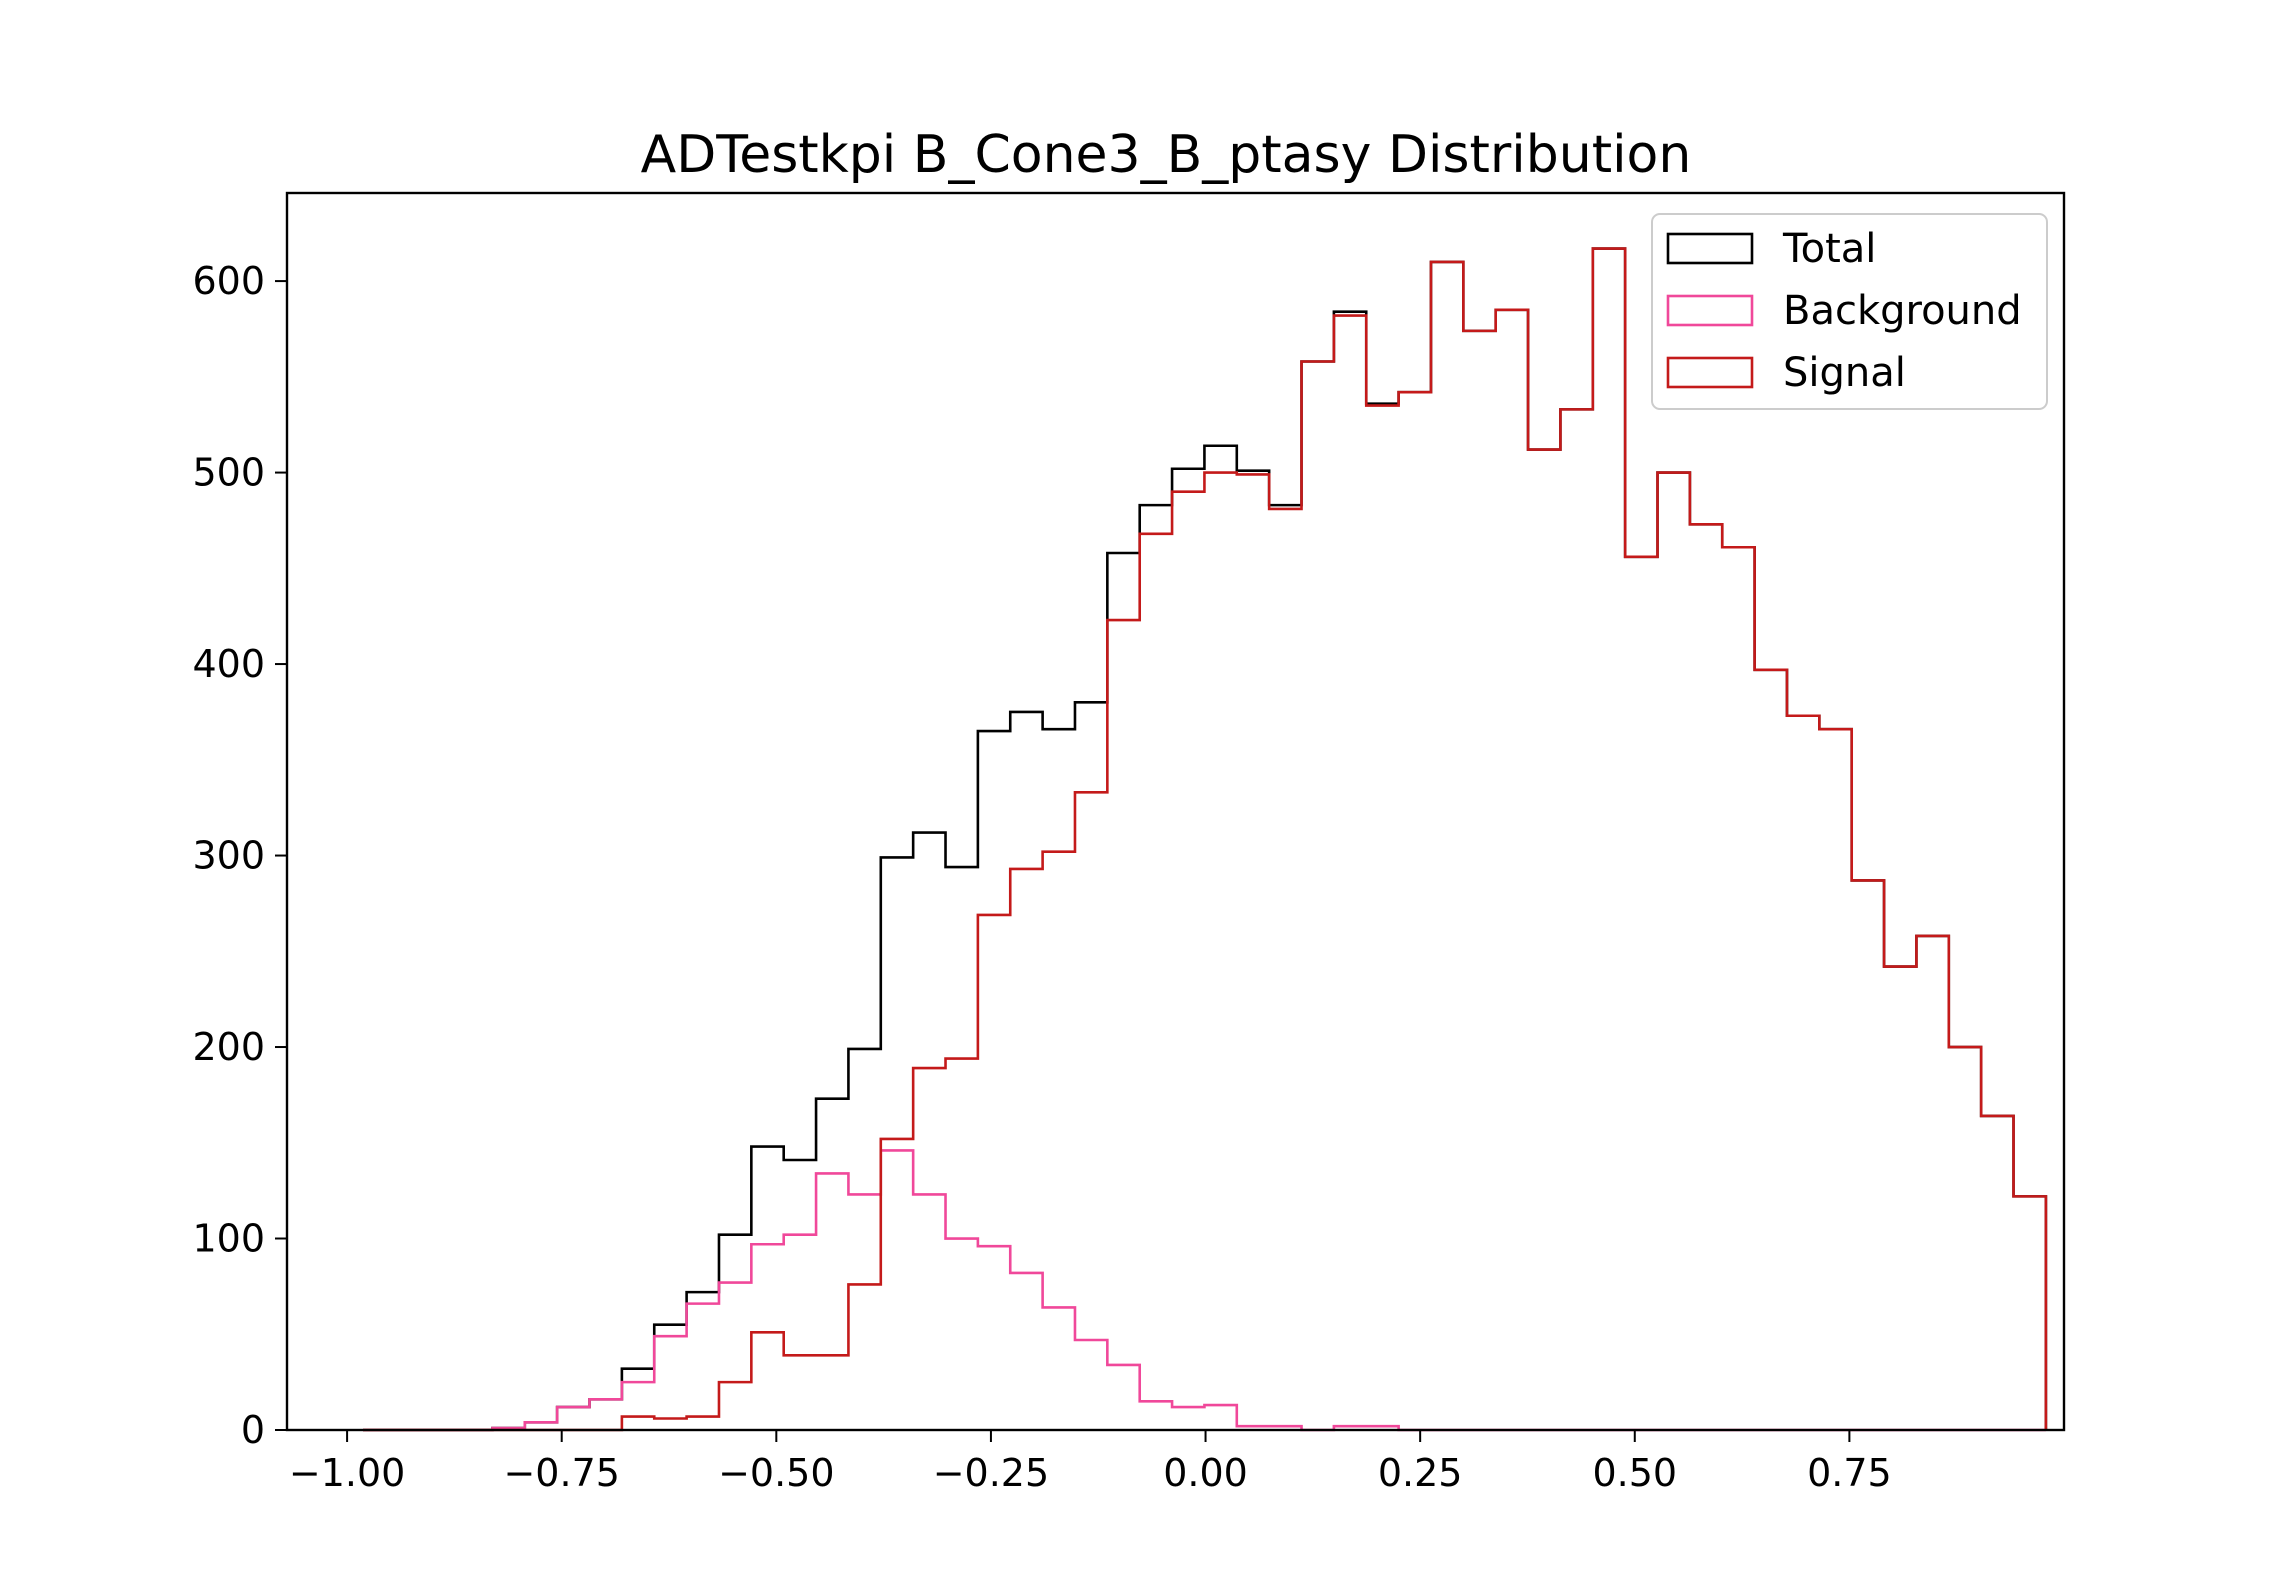  What do you see at coordinates (1634, 1473) in the screenshot?
I see `x-tick-label: 0.50` at bounding box center [1634, 1473].